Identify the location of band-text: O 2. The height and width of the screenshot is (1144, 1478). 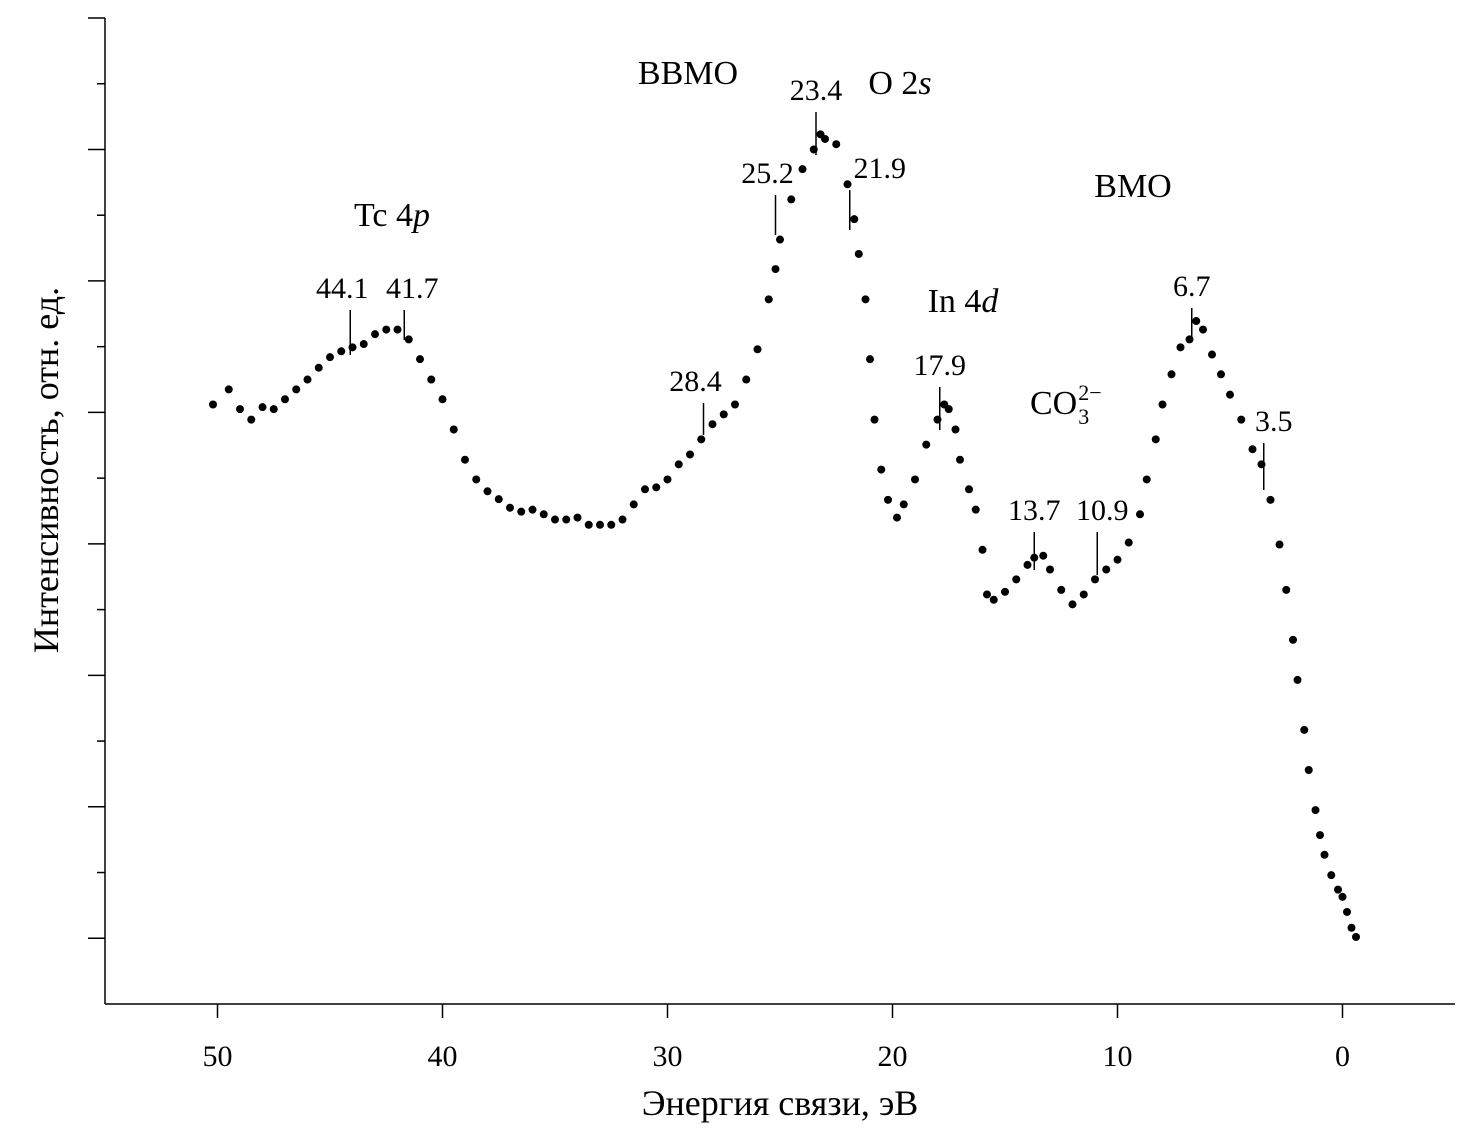
(893, 83).